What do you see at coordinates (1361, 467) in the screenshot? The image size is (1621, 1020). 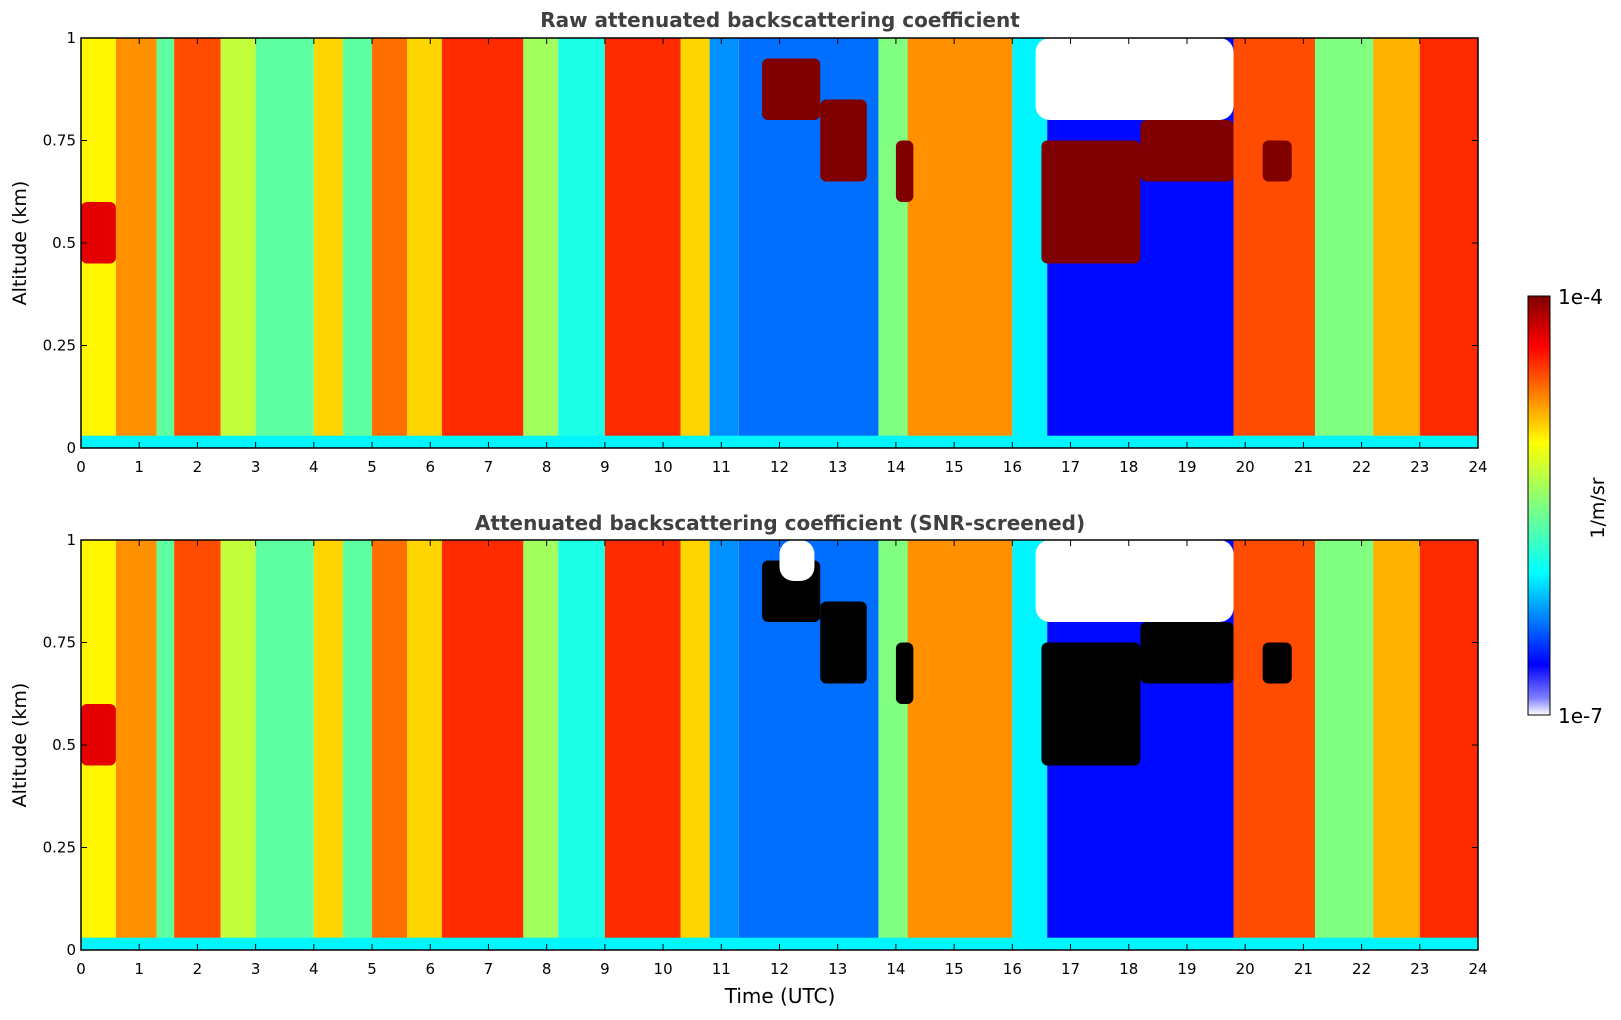 I see `x-tick-label: 22` at bounding box center [1361, 467].